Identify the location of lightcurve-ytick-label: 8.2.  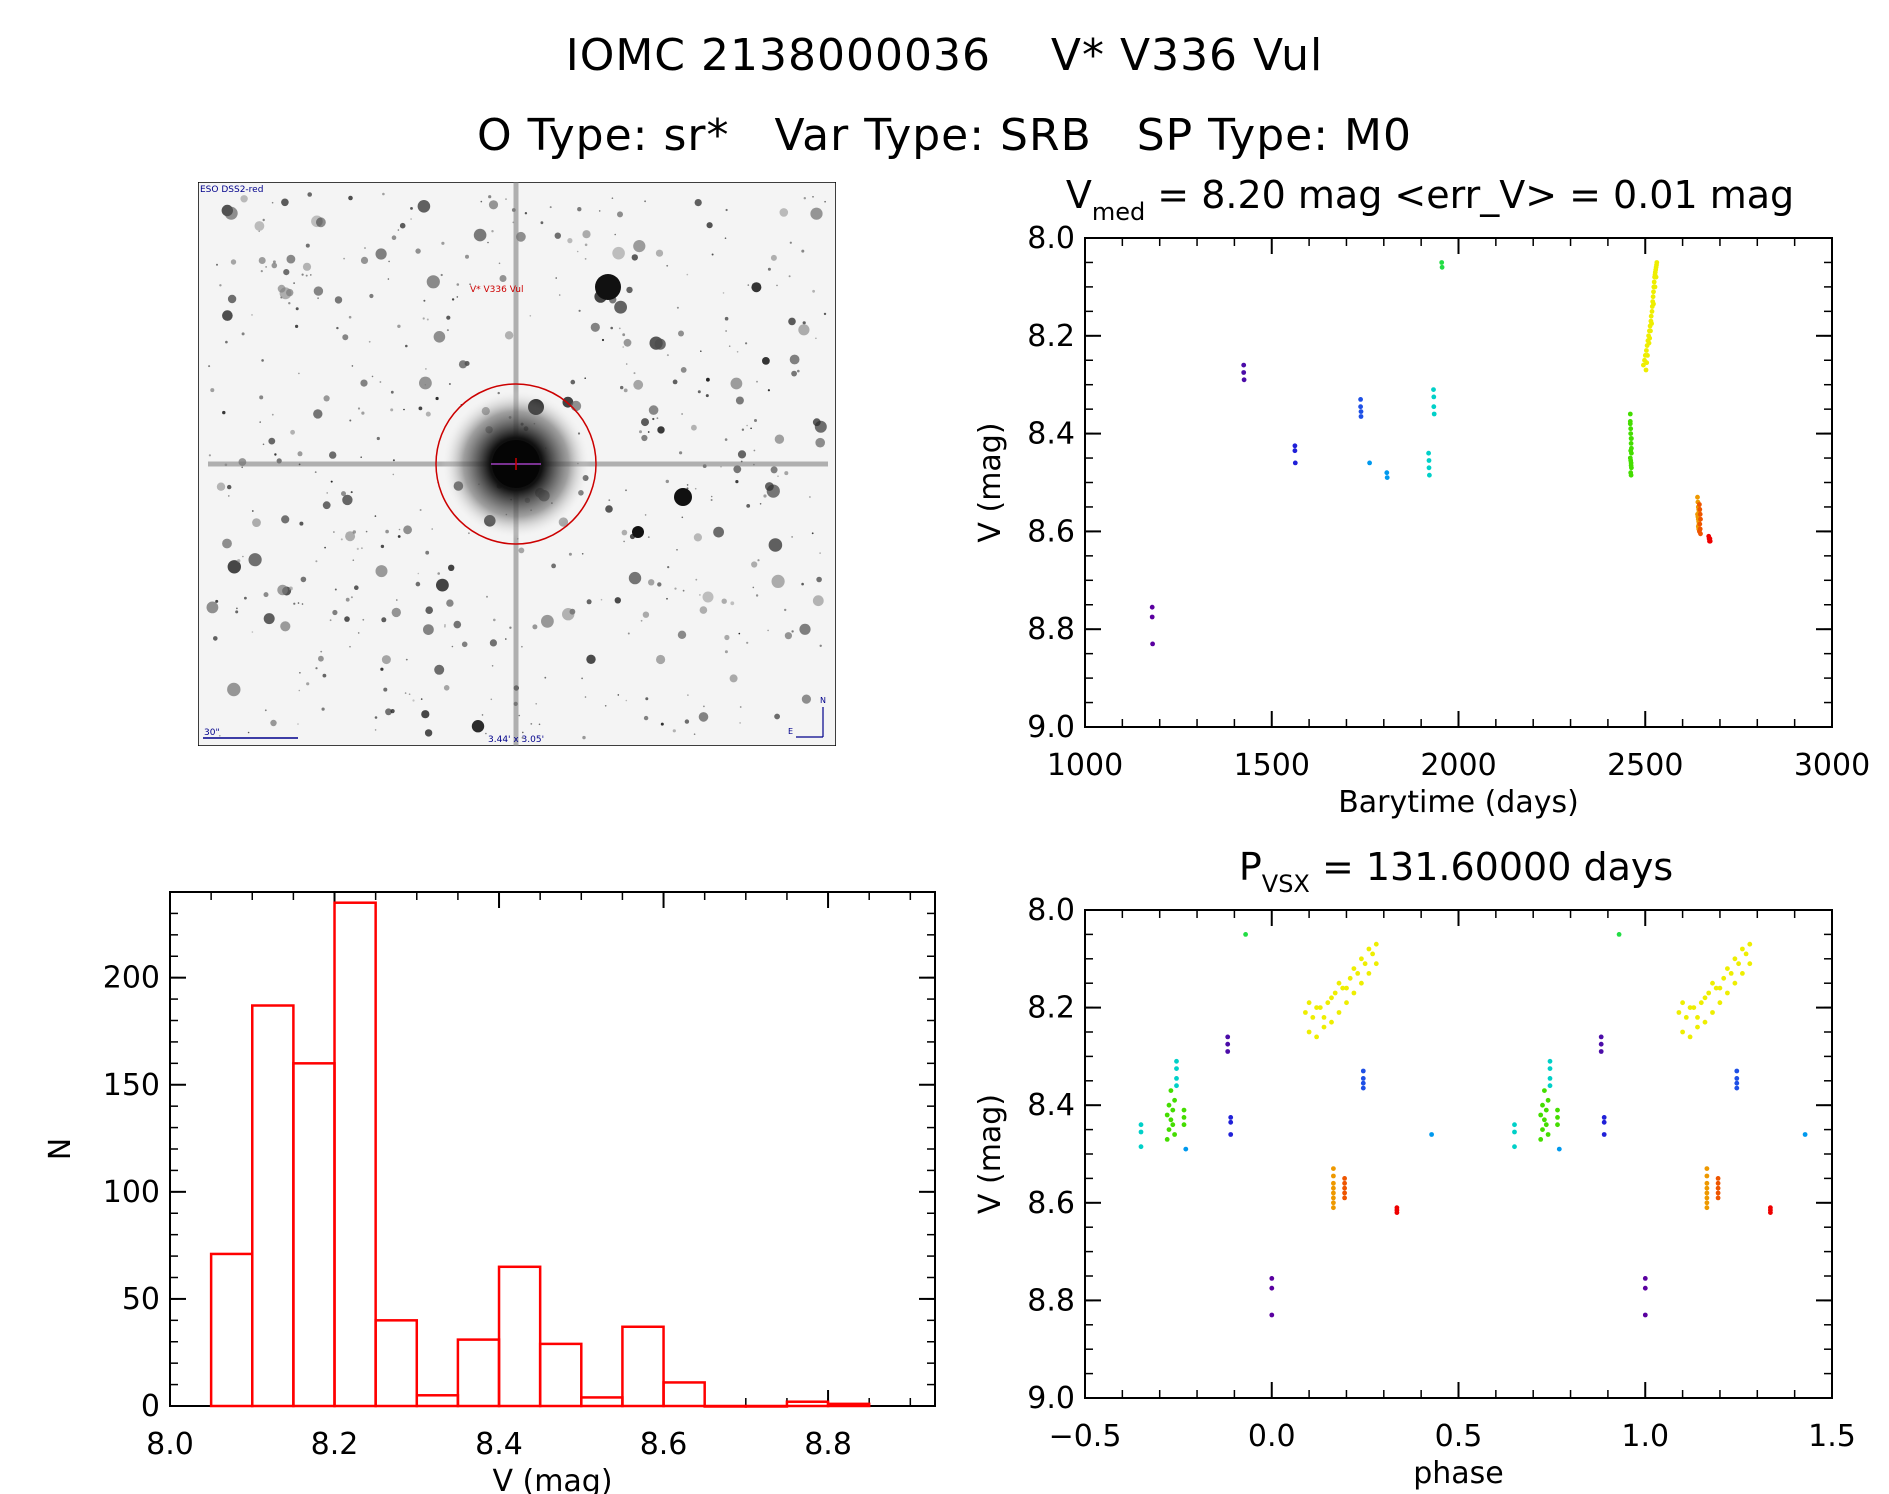
(1051, 336).